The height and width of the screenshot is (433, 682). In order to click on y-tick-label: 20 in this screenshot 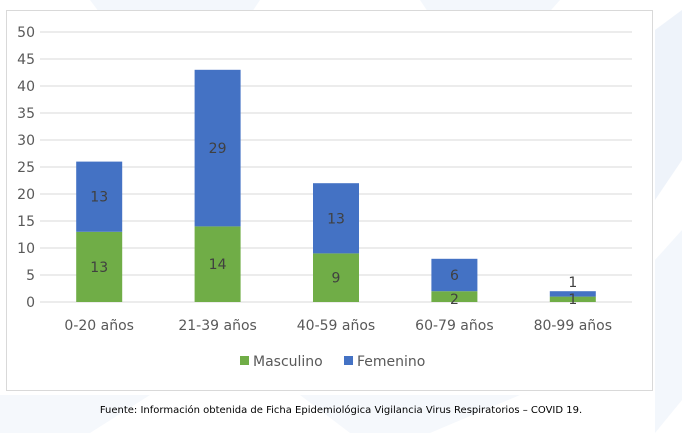, I will do `click(26, 195)`.